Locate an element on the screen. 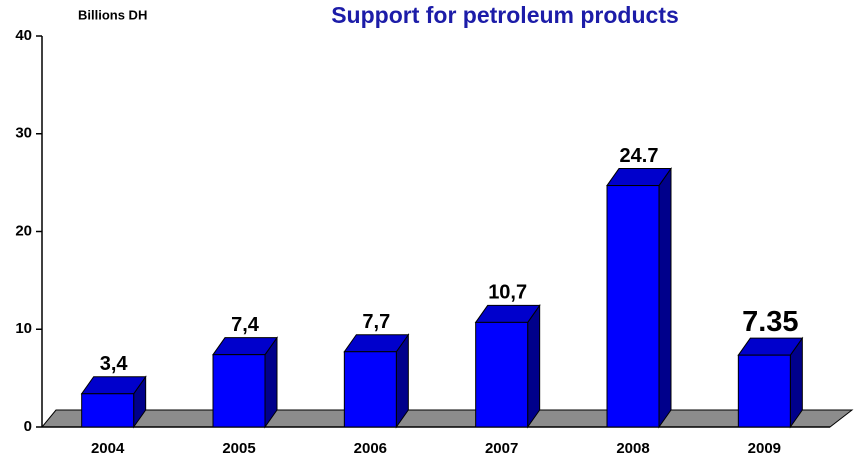 The height and width of the screenshot is (464, 856). x-tick-label: 2007 is located at coordinates (501, 448).